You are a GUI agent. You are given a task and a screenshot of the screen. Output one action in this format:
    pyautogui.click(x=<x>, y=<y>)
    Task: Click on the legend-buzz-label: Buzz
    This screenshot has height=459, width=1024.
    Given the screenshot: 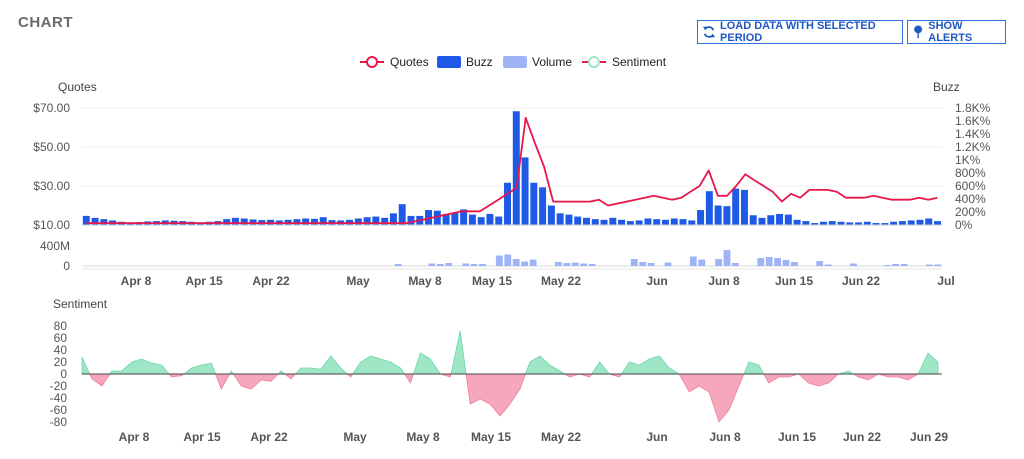 What is the action you would take?
    pyautogui.click(x=479, y=62)
    